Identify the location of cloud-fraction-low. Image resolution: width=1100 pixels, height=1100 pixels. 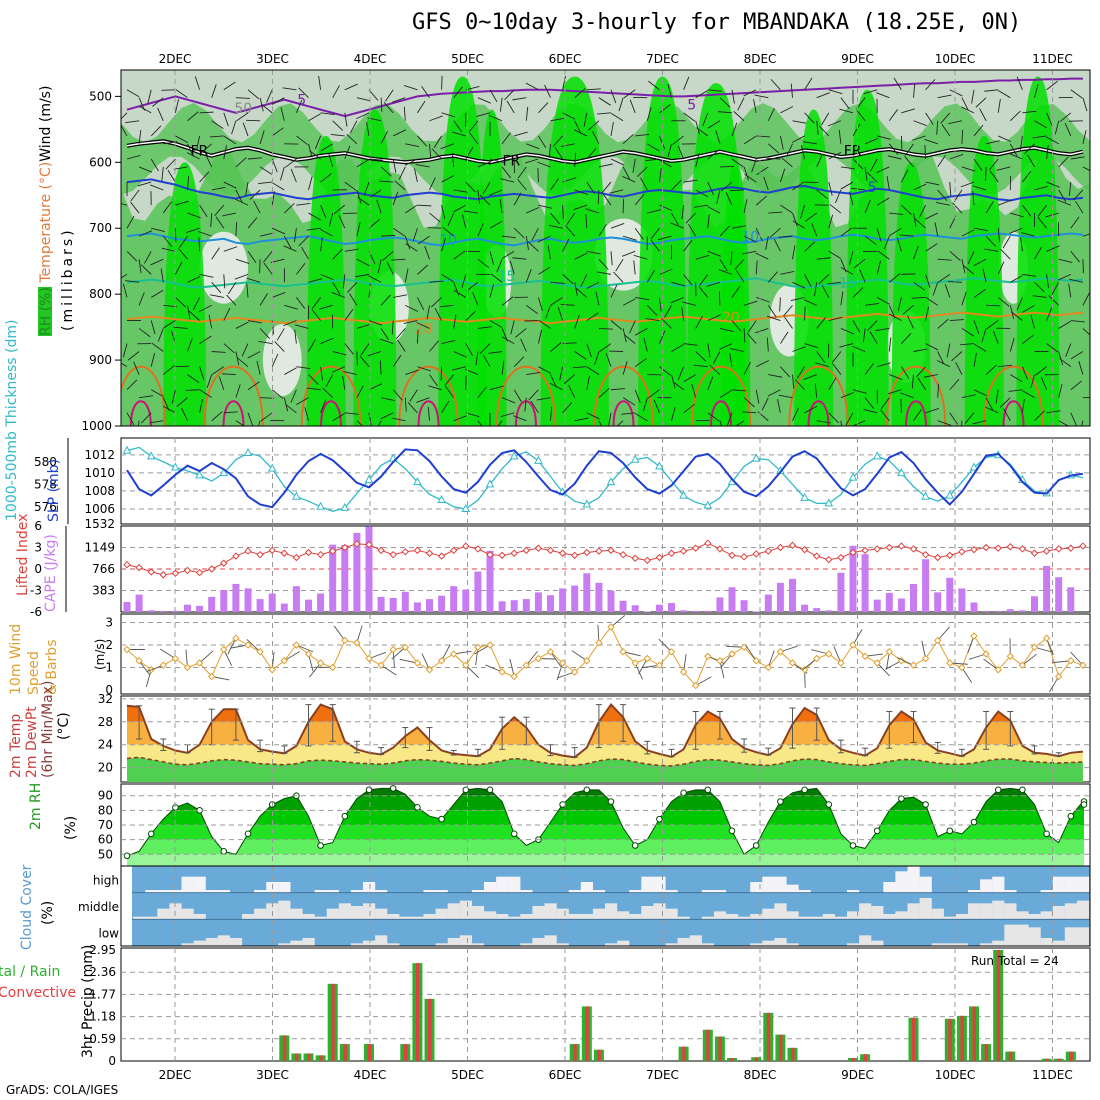
(998, 943).